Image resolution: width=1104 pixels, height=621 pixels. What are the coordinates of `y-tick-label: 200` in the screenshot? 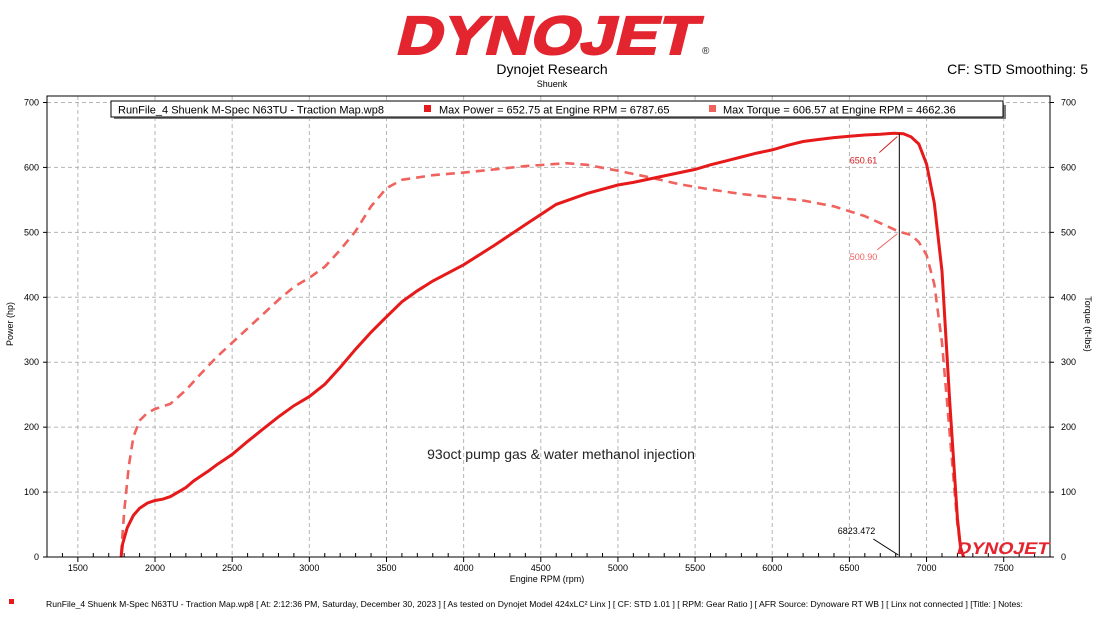 It's located at (31, 427).